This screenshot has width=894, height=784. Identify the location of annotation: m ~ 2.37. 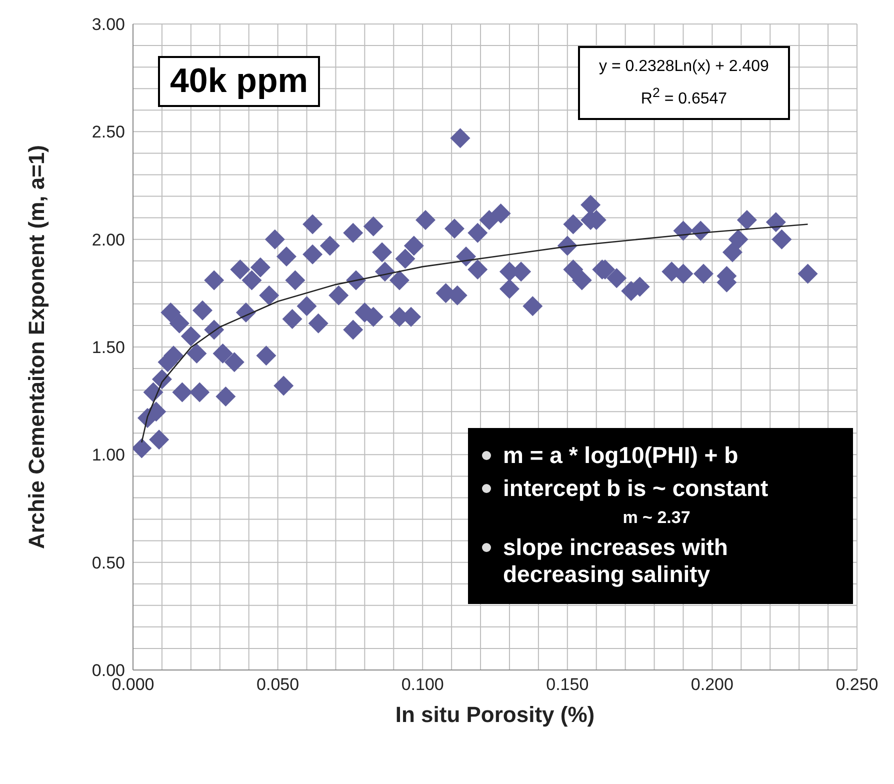
(657, 518).